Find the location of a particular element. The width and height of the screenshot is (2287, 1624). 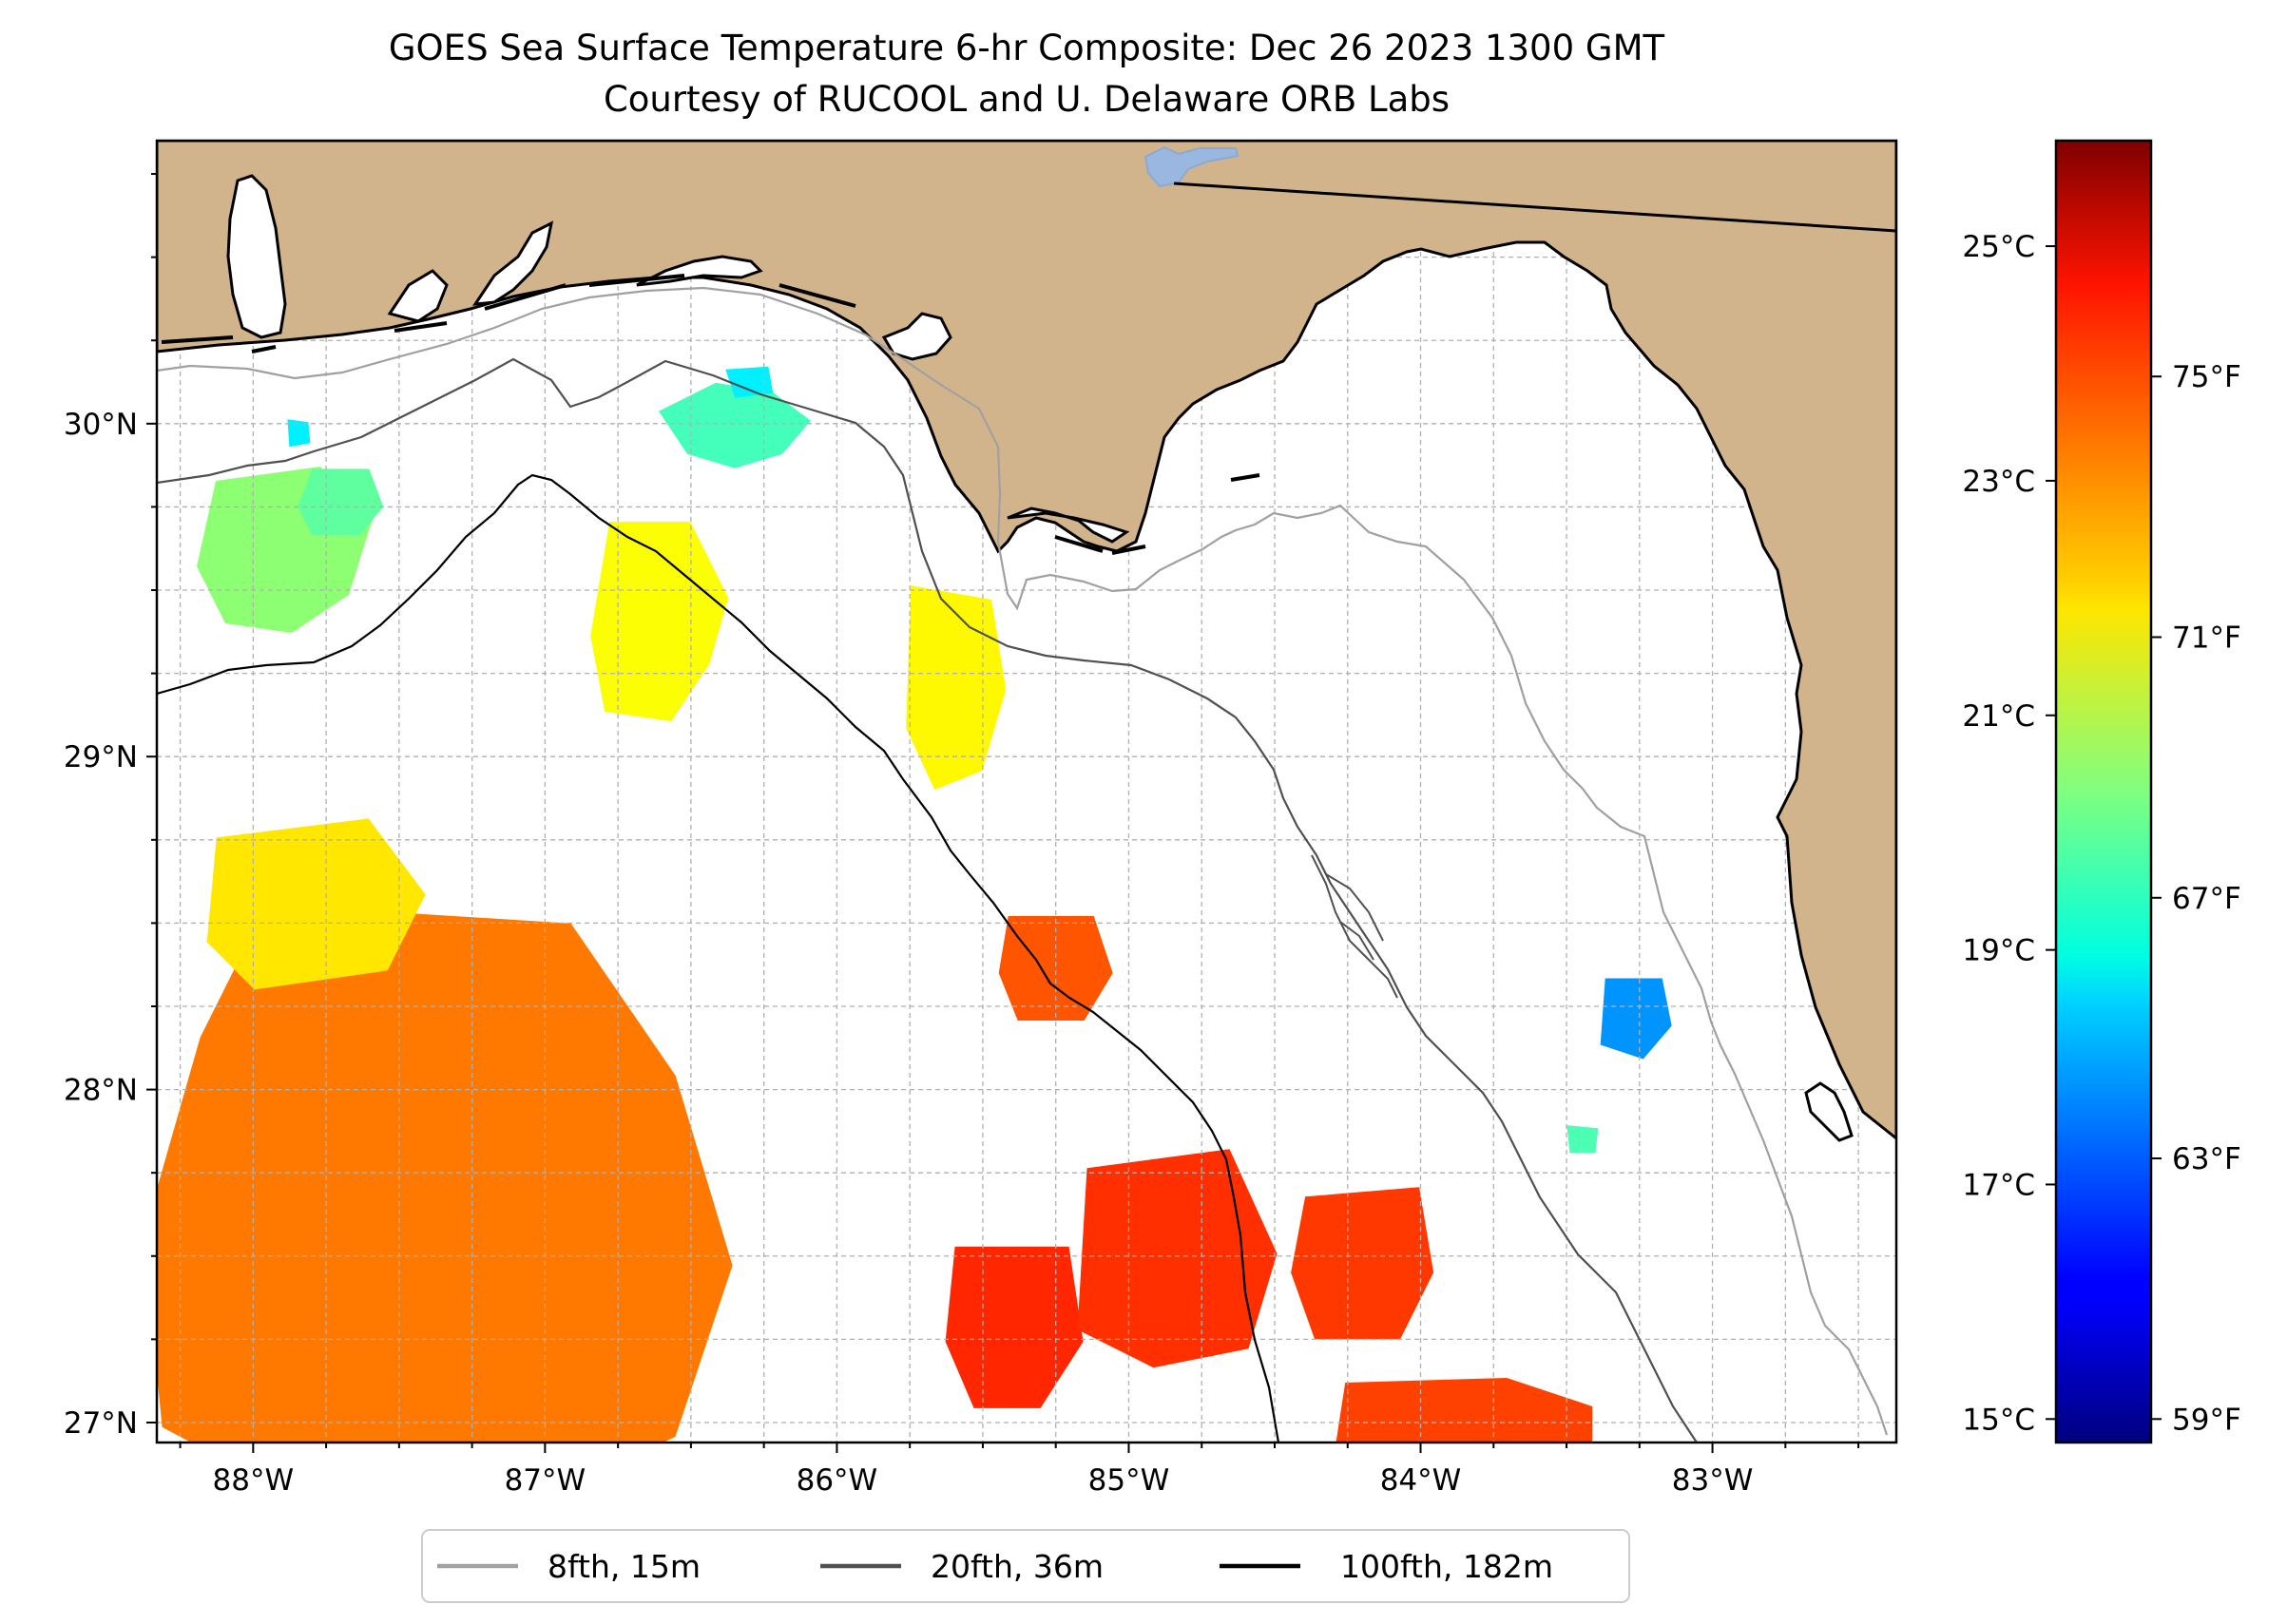

lon-tick-label: 88°W is located at coordinates (254, 1480).